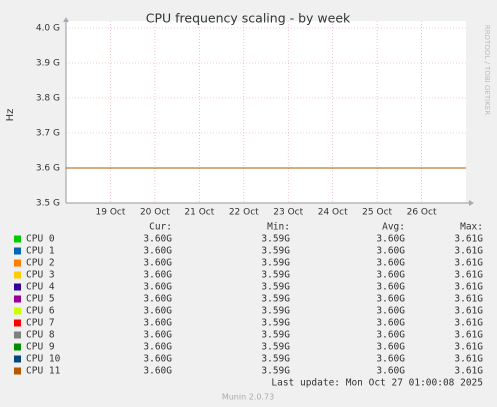 The image size is (497, 407). What do you see at coordinates (40, 299) in the screenshot?
I see `legend-label: CPU 5` at bounding box center [40, 299].